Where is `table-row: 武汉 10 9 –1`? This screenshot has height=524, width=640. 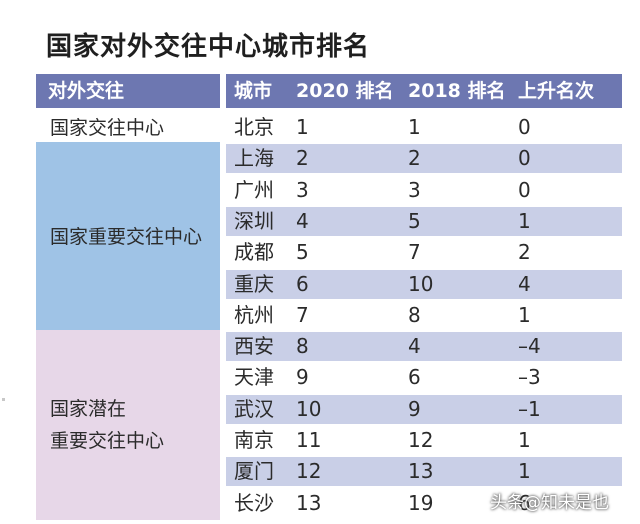
table-row: 武汉 10 9 –1 is located at coordinates (424, 409).